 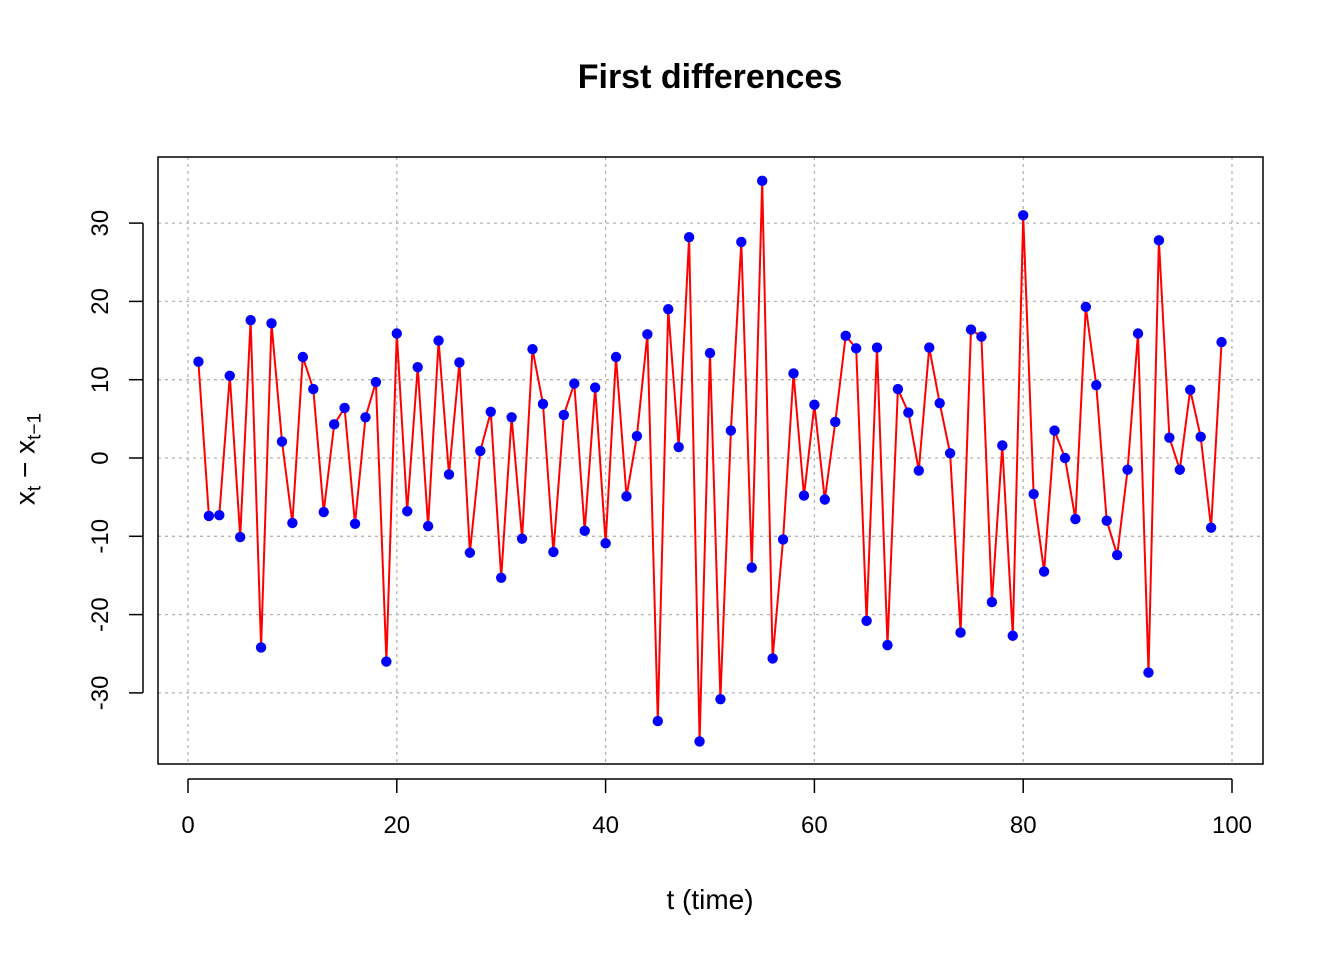 What do you see at coordinates (1232, 825) in the screenshot?
I see `x-tick-label: 100` at bounding box center [1232, 825].